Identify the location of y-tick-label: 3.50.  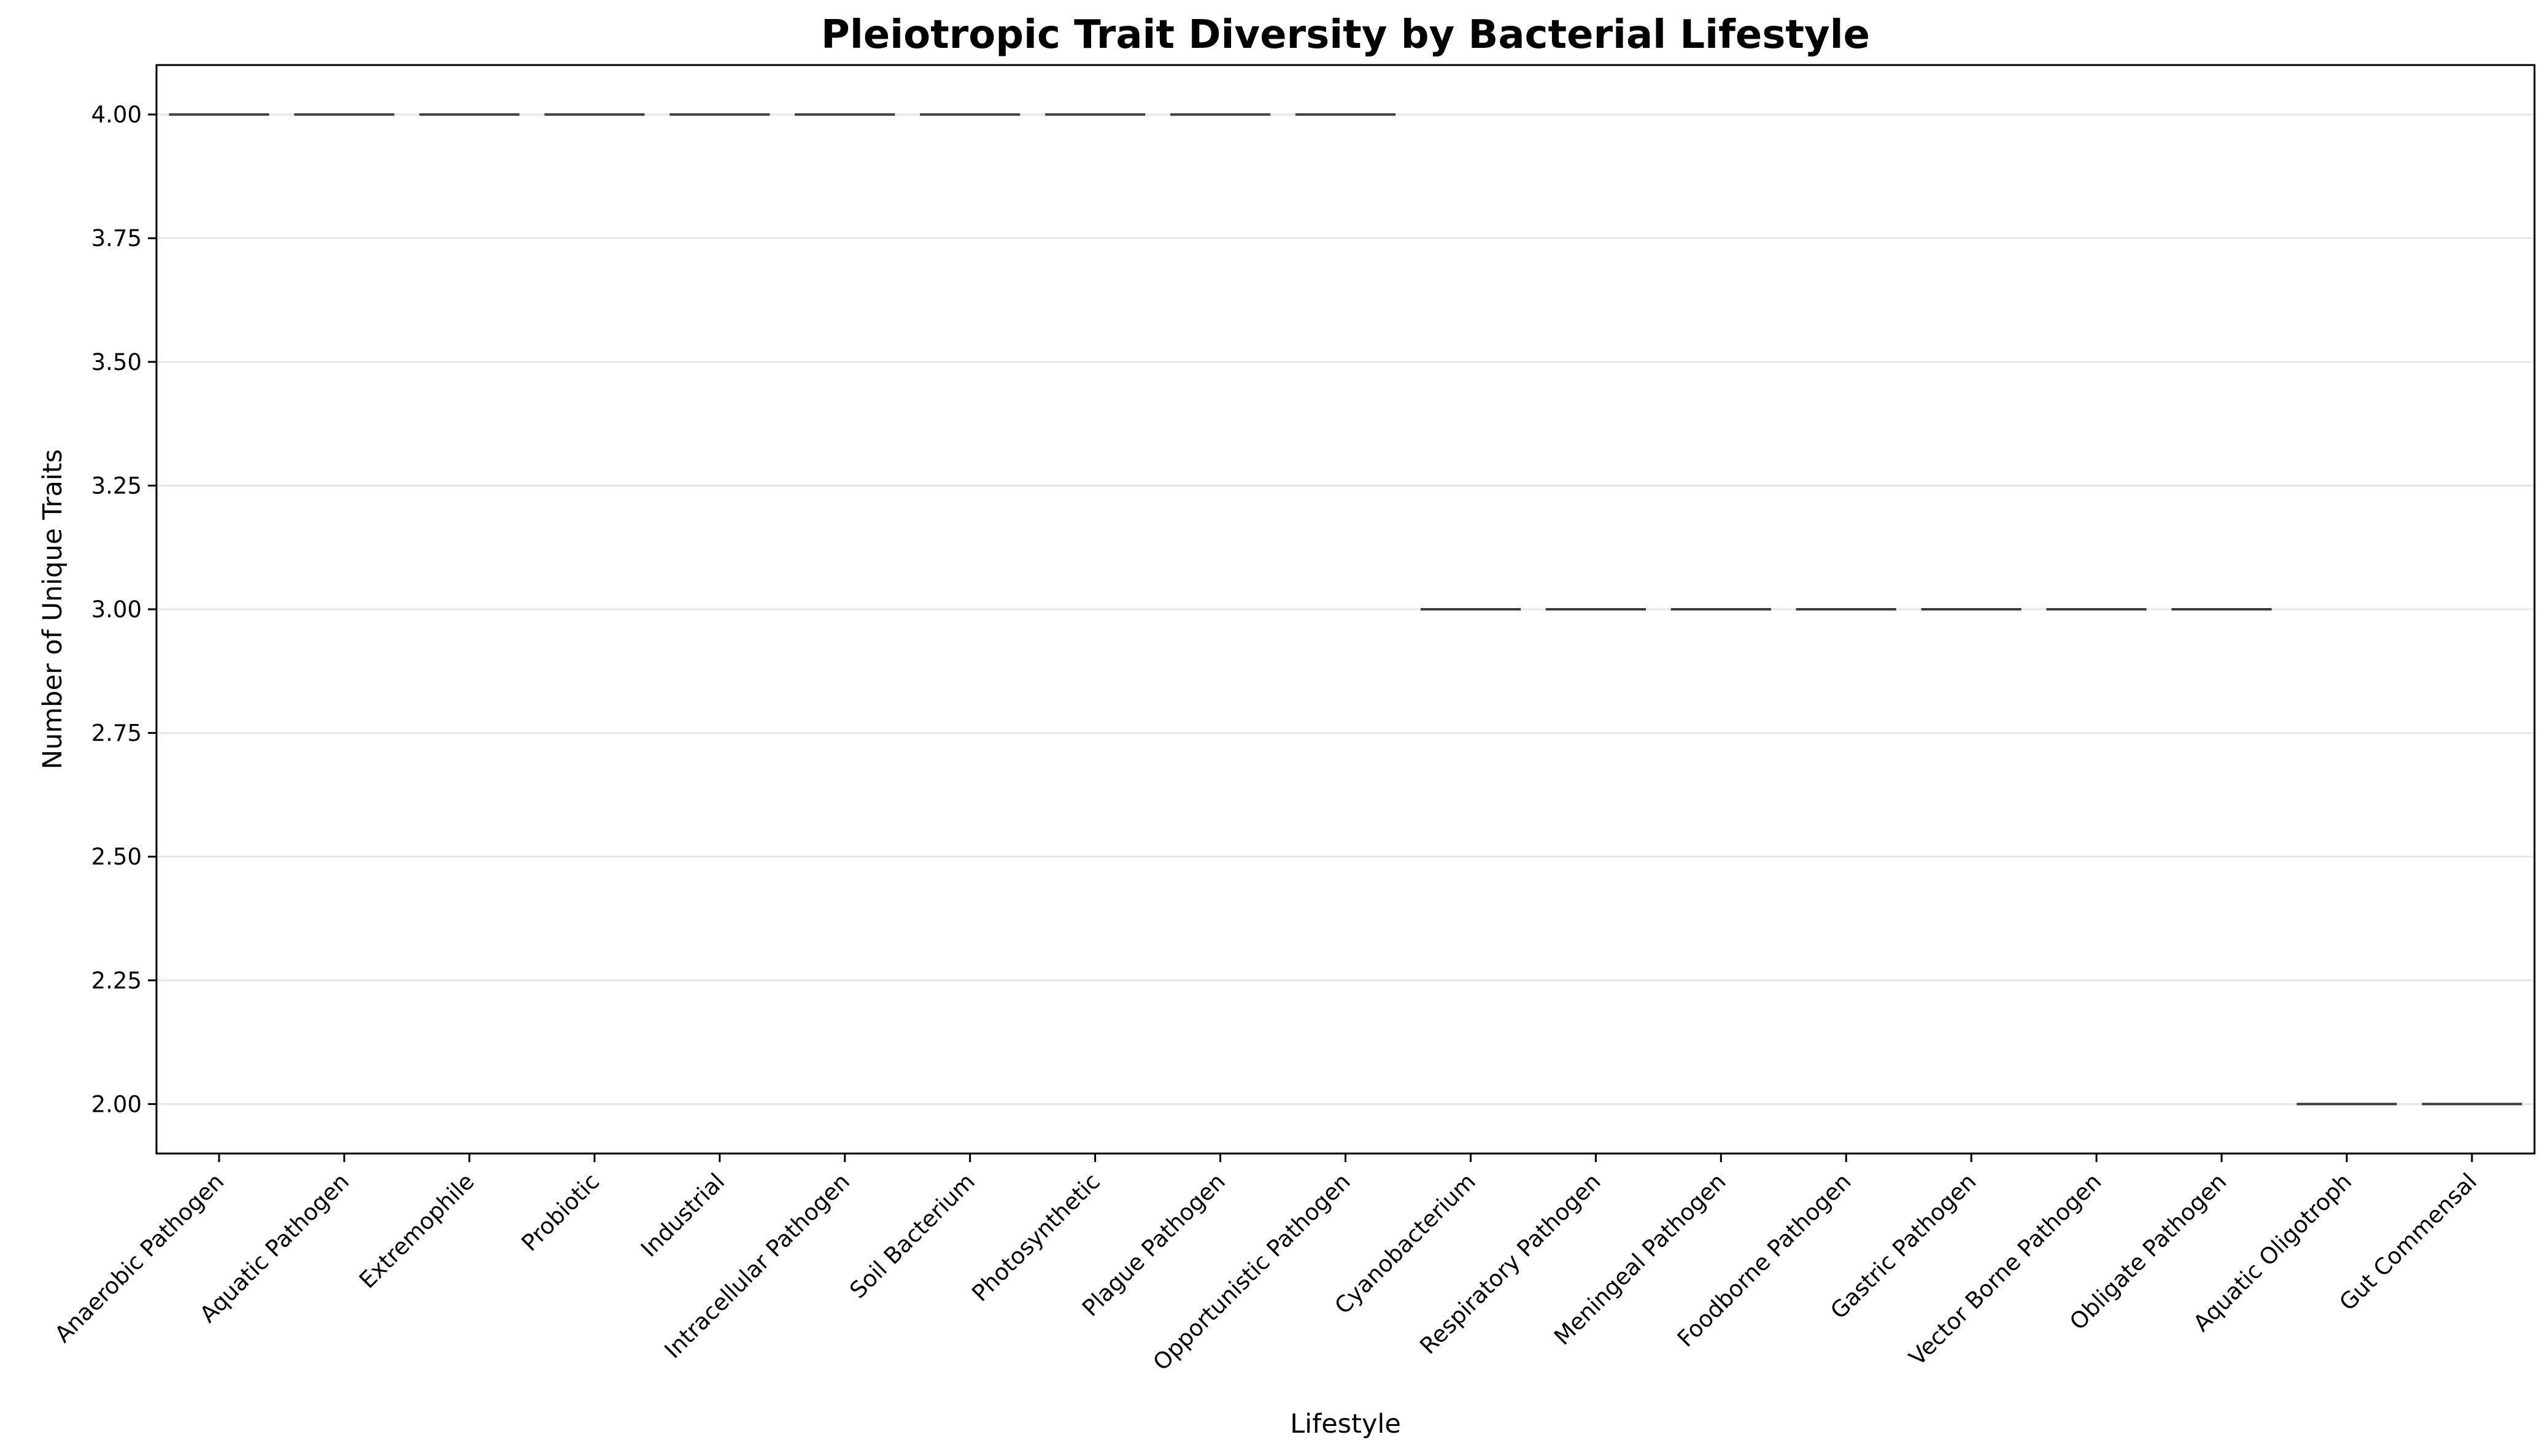
(117, 362).